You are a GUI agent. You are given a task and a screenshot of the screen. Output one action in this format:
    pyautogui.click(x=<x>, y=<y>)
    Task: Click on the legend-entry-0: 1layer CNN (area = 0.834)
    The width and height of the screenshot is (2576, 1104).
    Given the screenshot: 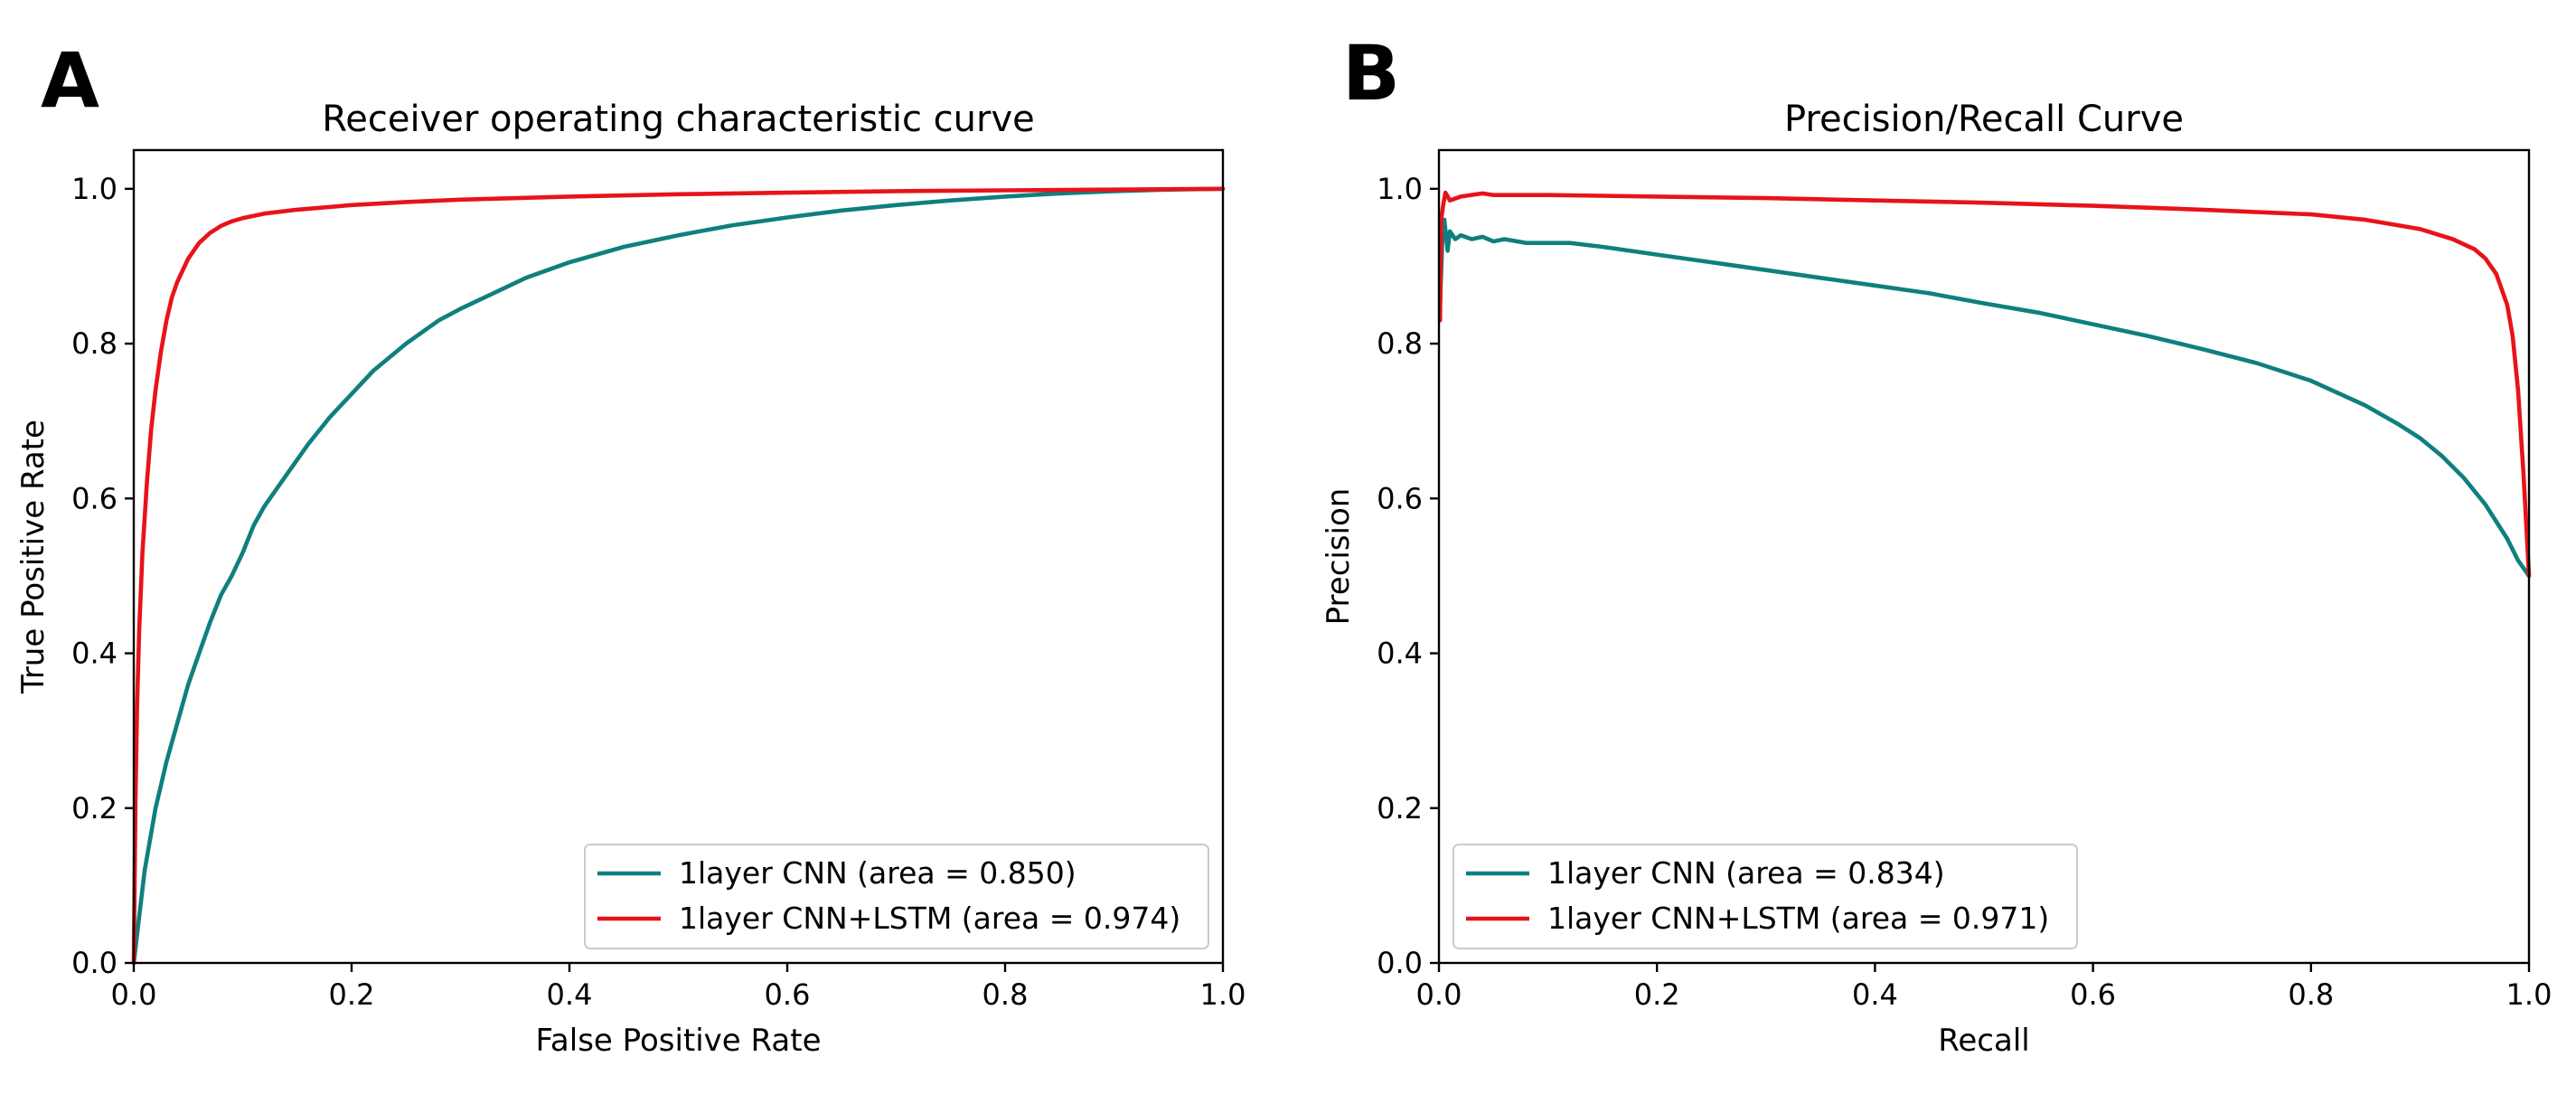 What is the action you would take?
    pyautogui.click(x=1746, y=873)
    